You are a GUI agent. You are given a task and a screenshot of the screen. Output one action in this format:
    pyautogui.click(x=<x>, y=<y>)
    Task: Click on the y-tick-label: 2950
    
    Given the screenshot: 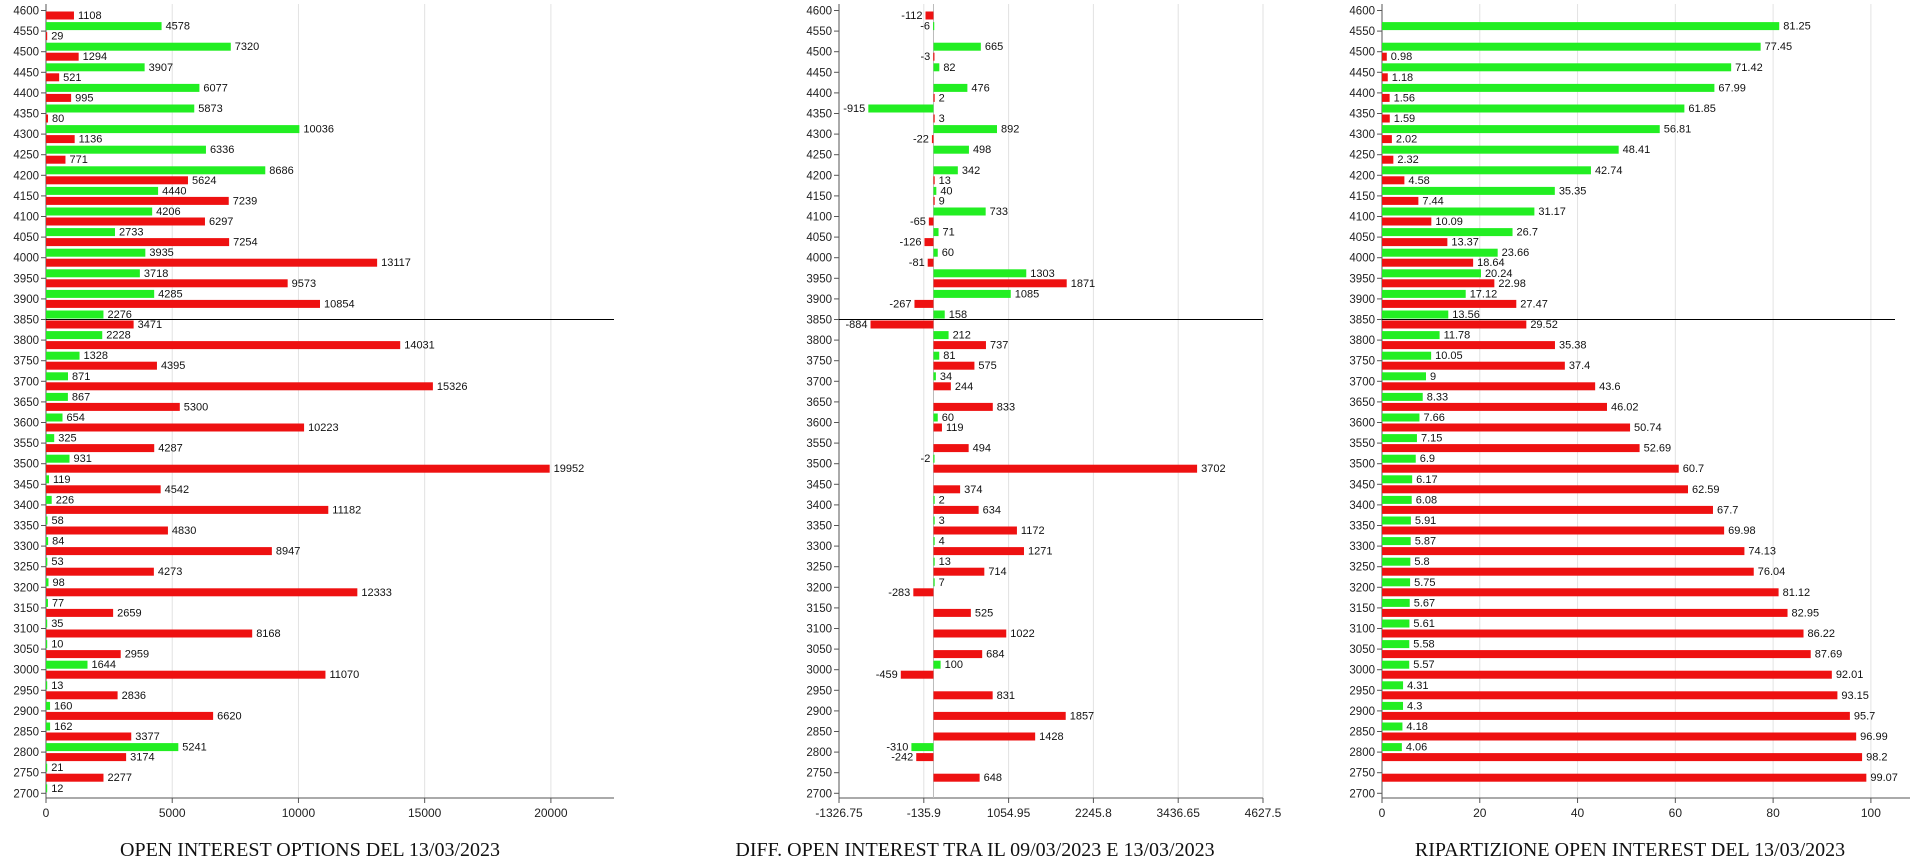 What is the action you would take?
    pyautogui.click(x=819, y=691)
    